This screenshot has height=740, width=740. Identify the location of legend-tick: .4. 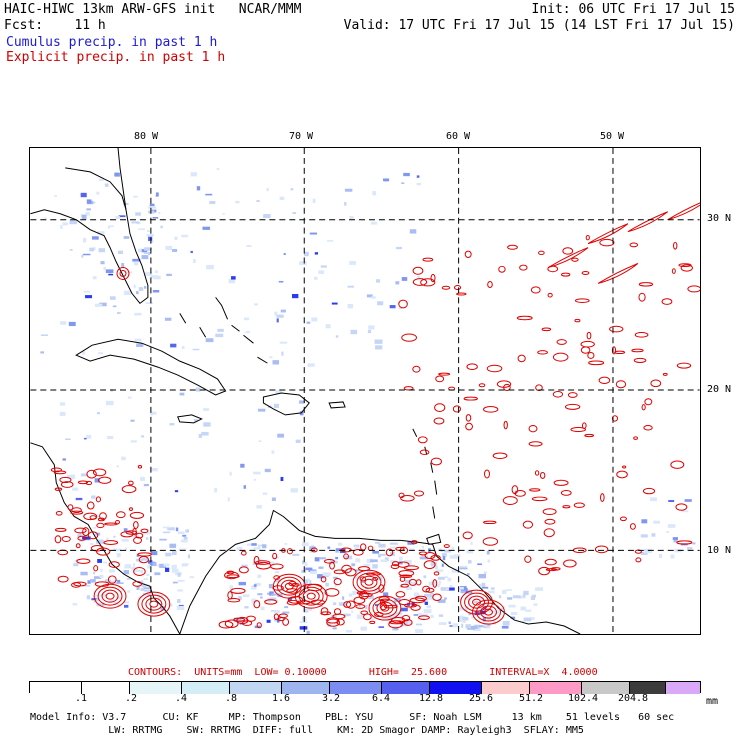
(181, 698).